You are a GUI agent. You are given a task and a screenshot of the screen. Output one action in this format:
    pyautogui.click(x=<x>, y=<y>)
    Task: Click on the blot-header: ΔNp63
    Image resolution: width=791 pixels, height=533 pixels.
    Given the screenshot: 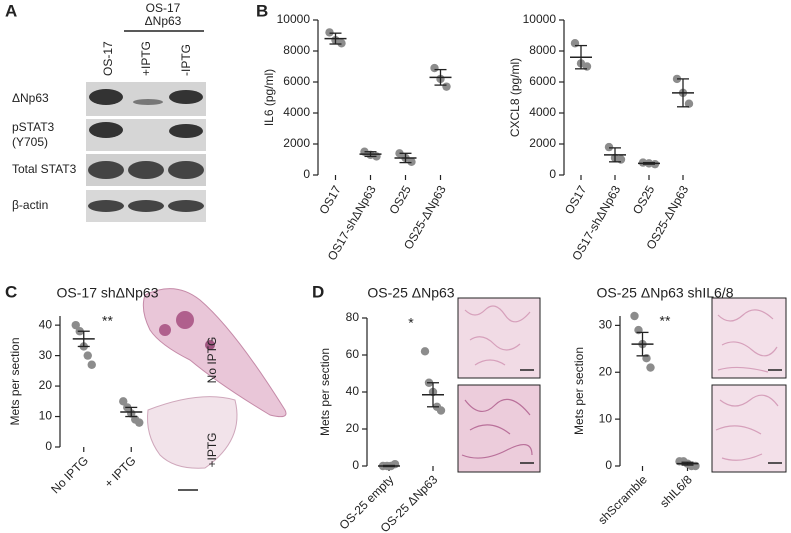 What is the action you would take?
    pyautogui.click(x=163, y=21)
    